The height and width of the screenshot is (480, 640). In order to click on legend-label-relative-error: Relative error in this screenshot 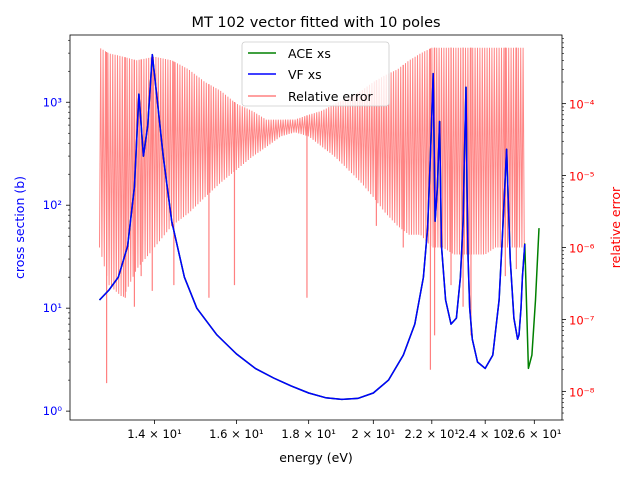, I will do `click(331, 96)`.